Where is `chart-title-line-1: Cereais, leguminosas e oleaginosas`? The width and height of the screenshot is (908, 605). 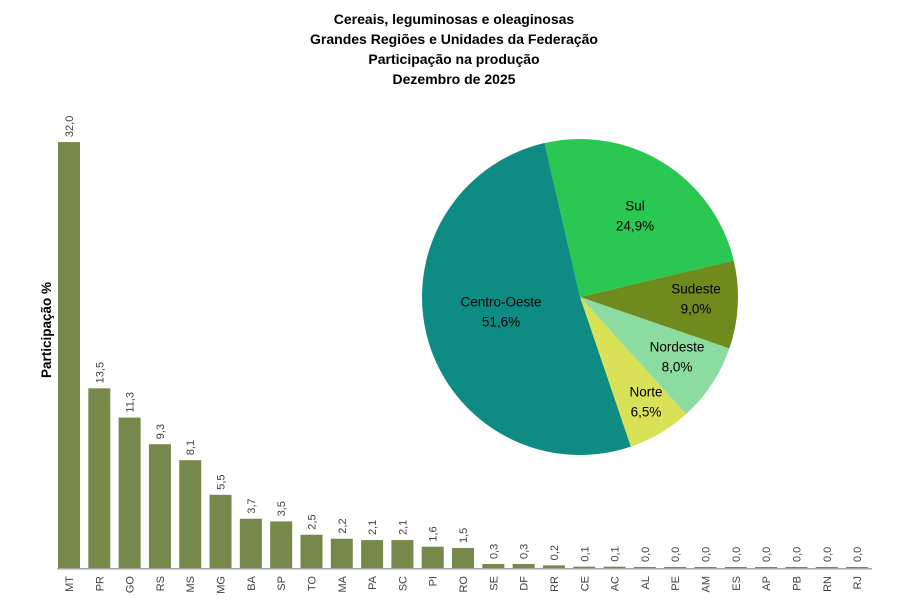 chart-title-line-1: Cereais, leguminosas e oleaginosas is located at coordinates (454, 19).